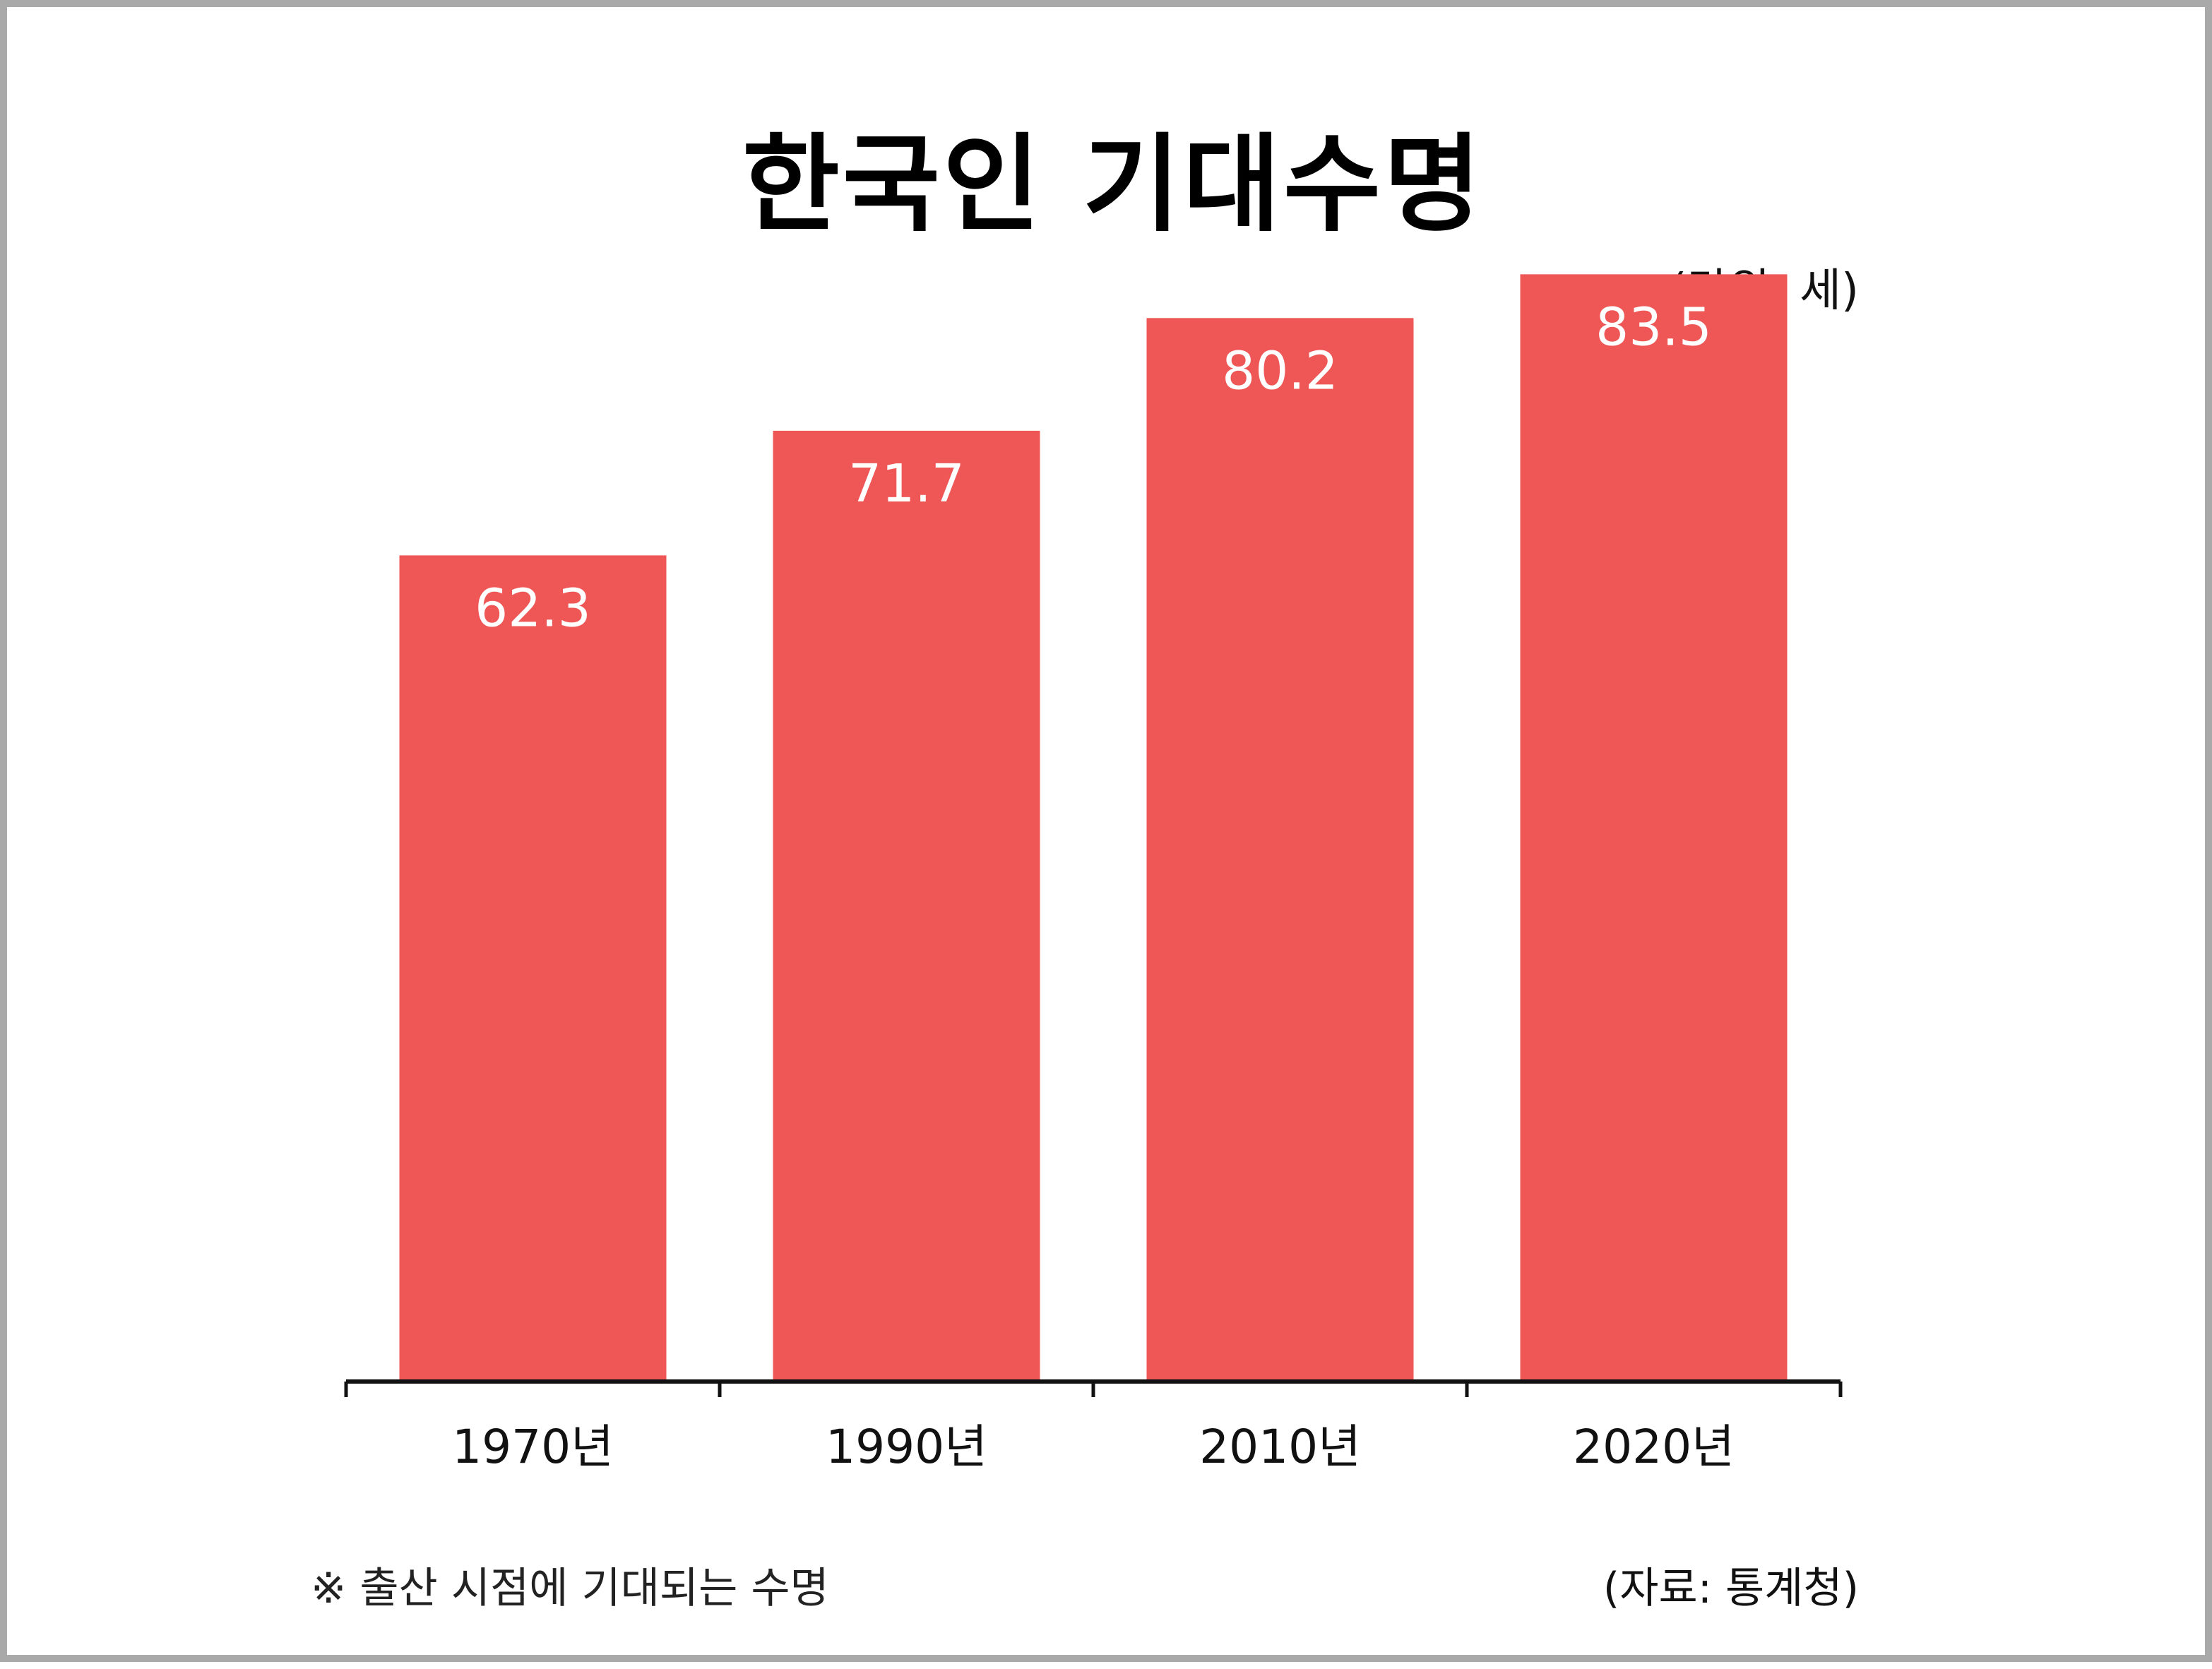 The height and width of the screenshot is (1669, 2212). I want to click on bar-value-label: 62.3, so click(533, 608).